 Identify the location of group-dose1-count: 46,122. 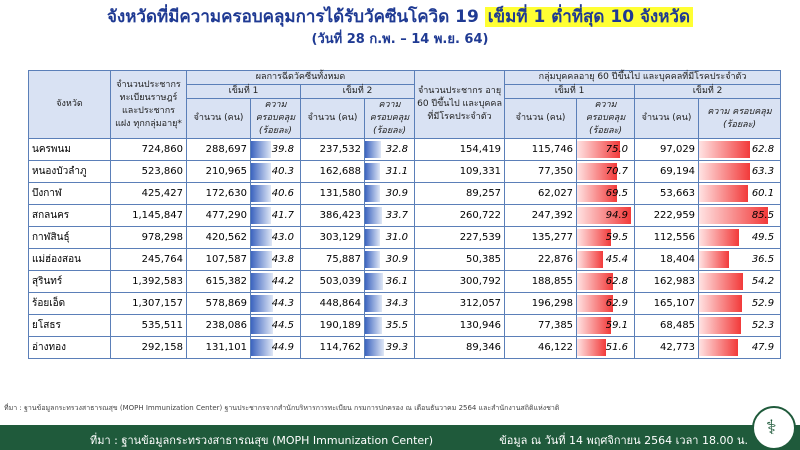
(541, 347).